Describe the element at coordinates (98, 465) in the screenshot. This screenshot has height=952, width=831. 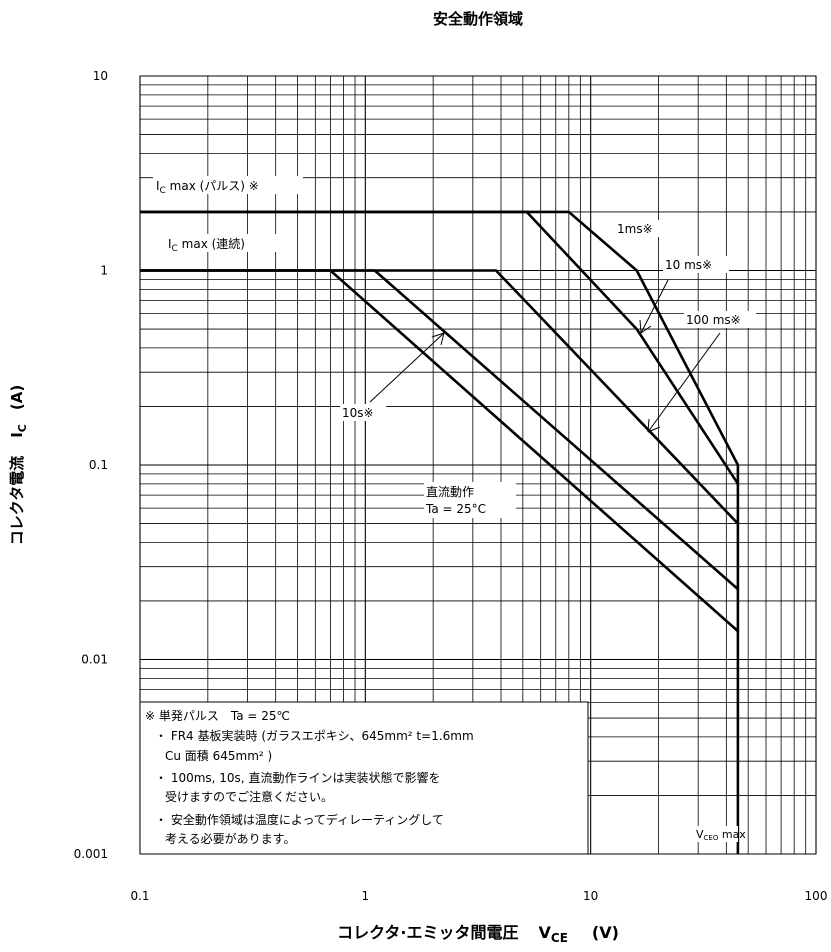
I see `y-tick-label: 0.1` at that location.